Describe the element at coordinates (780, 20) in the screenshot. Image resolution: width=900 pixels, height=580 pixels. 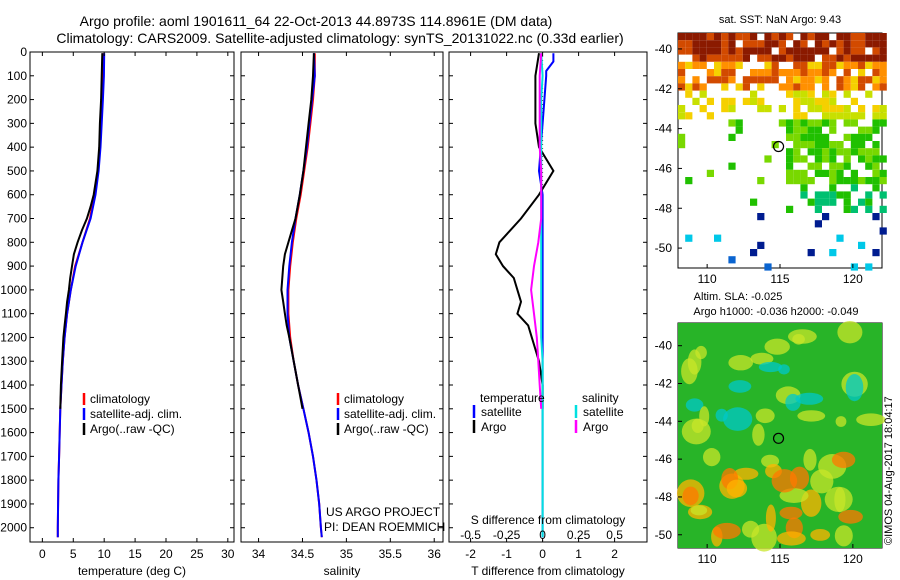
I see `sst-map-title: sat. SST: NaN Argo: 9.43` at that location.